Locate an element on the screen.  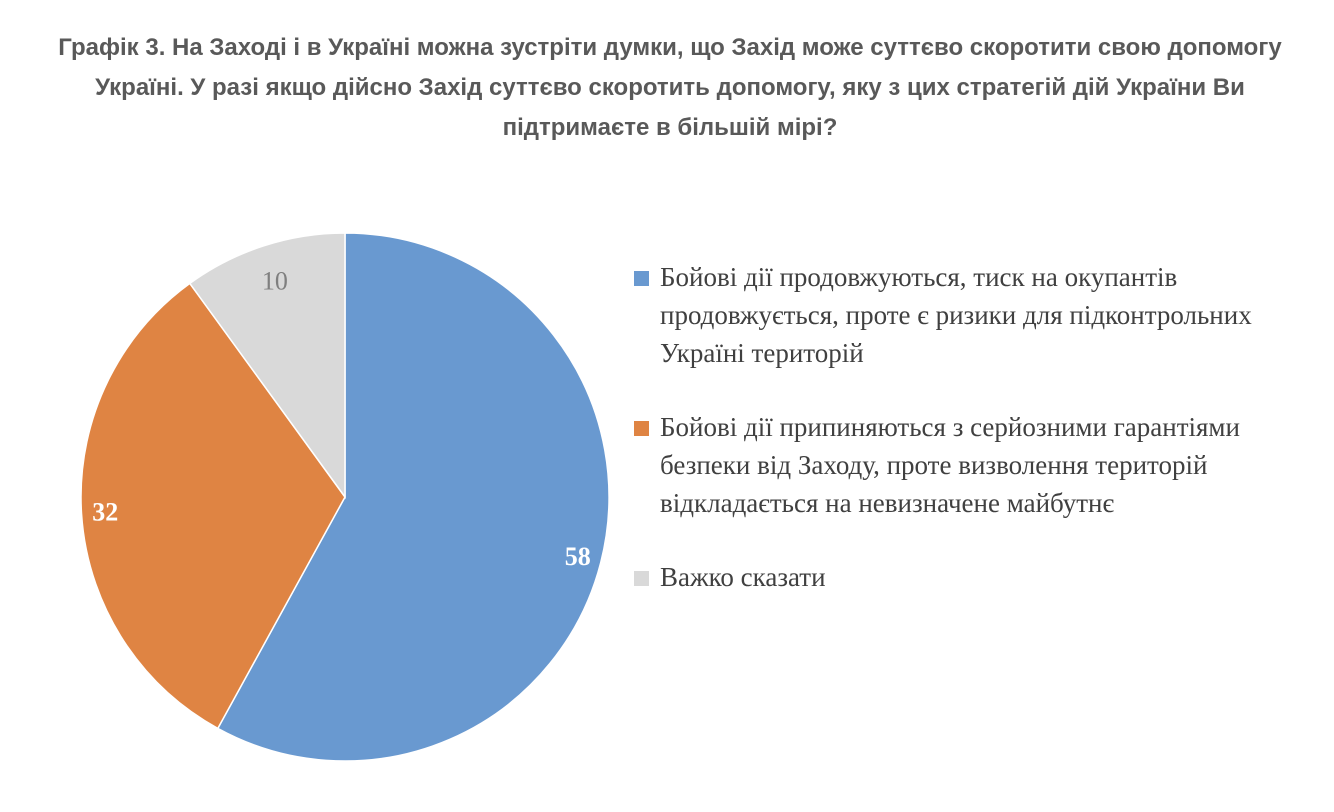
pie-label-continue: 58 is located at coordinates (578, 556).